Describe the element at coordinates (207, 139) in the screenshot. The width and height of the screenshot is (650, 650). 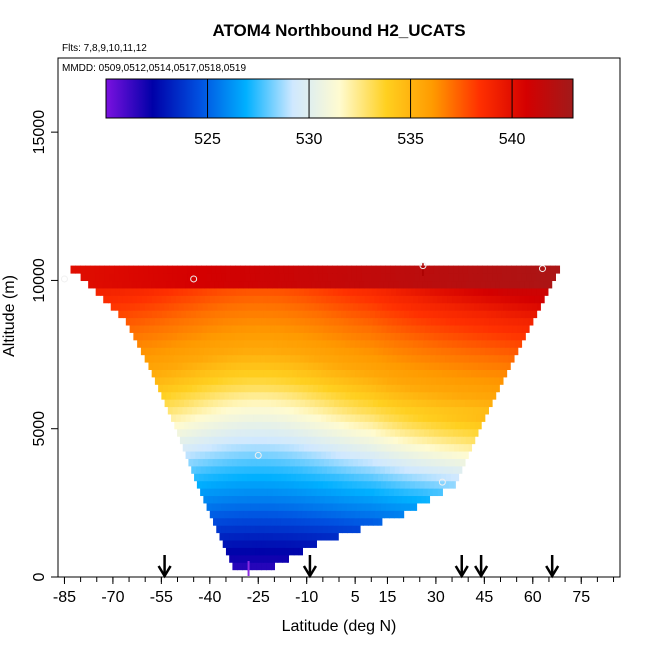
I see `colorbar-tick-label: 525` at that location.